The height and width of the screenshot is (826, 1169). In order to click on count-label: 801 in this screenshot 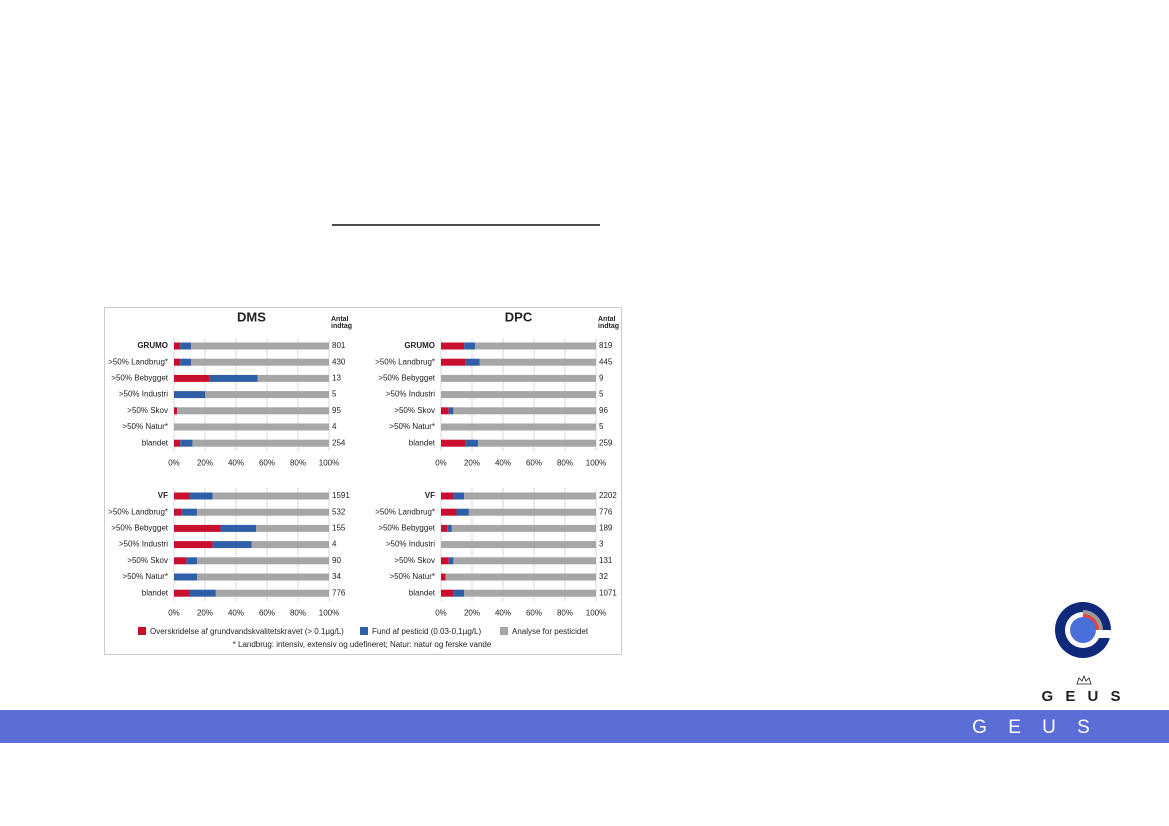, I will do `click(339, 345)`.